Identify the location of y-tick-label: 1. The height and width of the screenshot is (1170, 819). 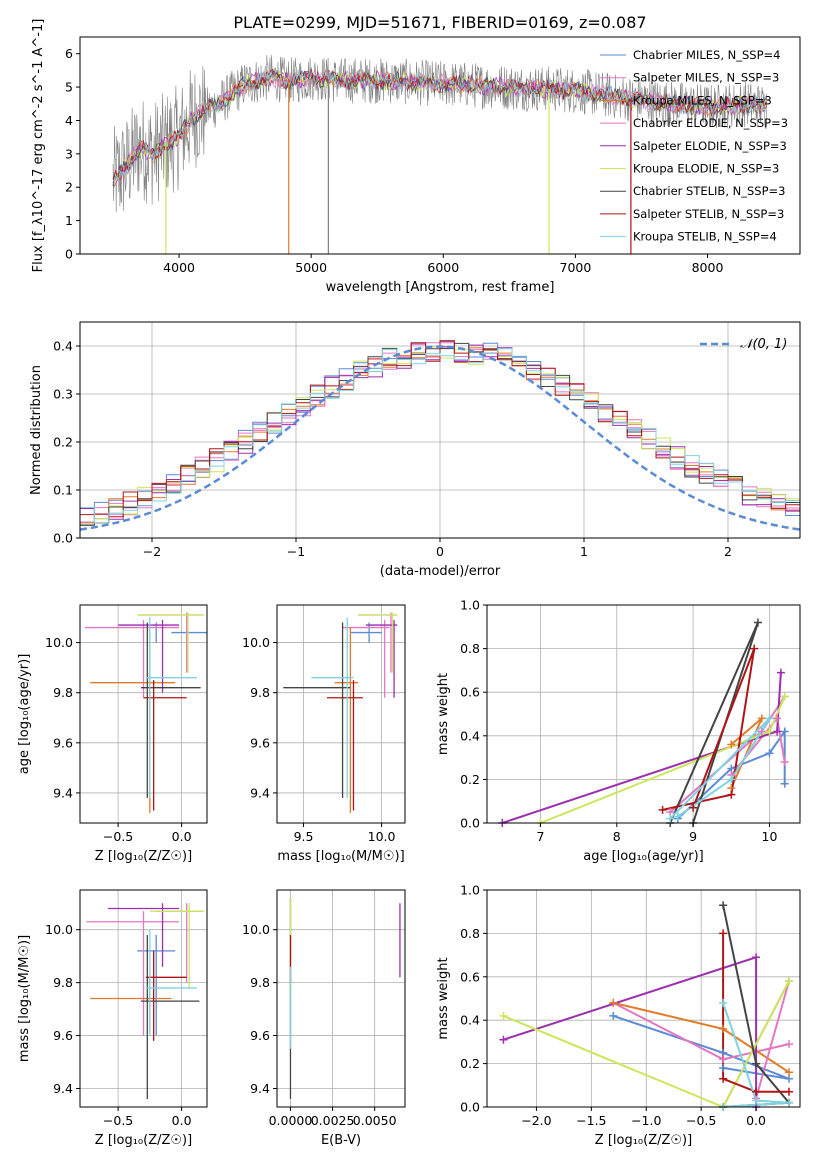
(69, 220).